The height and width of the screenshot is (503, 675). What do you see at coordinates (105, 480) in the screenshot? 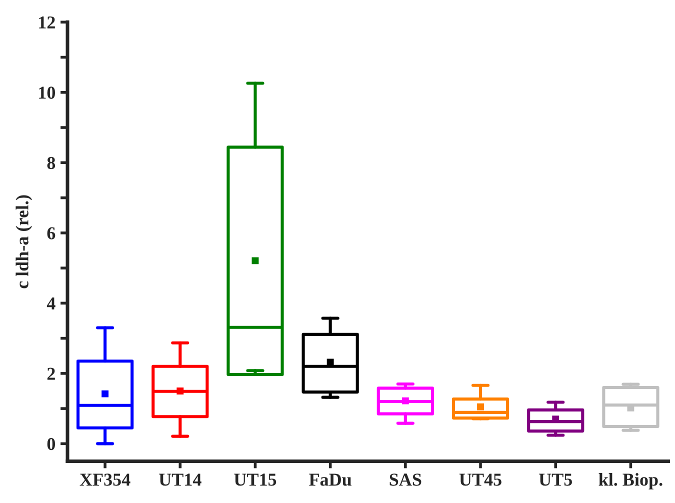
I see `x-tick-label: XF354` at bounding box center [105, 480].